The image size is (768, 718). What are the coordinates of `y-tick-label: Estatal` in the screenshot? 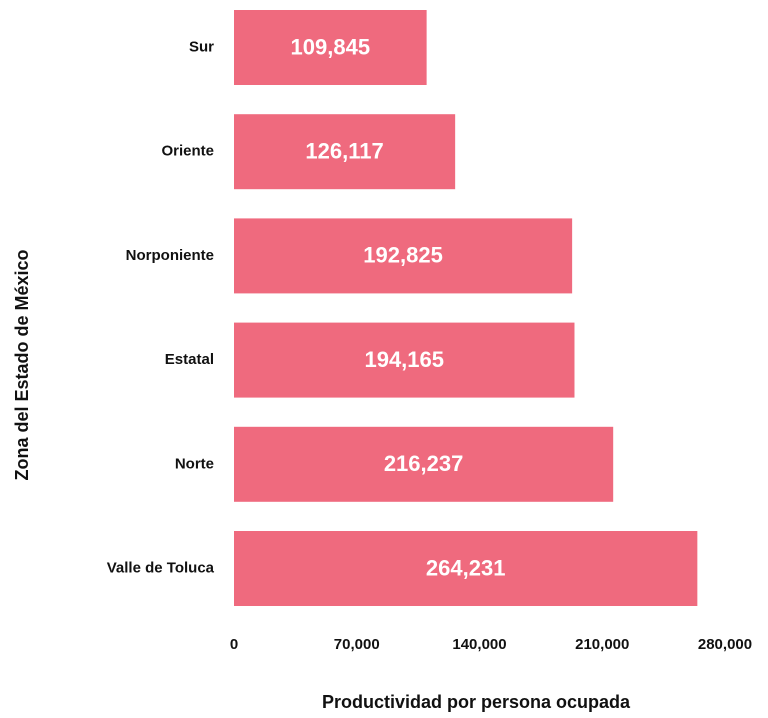 It's located at (189, 359).